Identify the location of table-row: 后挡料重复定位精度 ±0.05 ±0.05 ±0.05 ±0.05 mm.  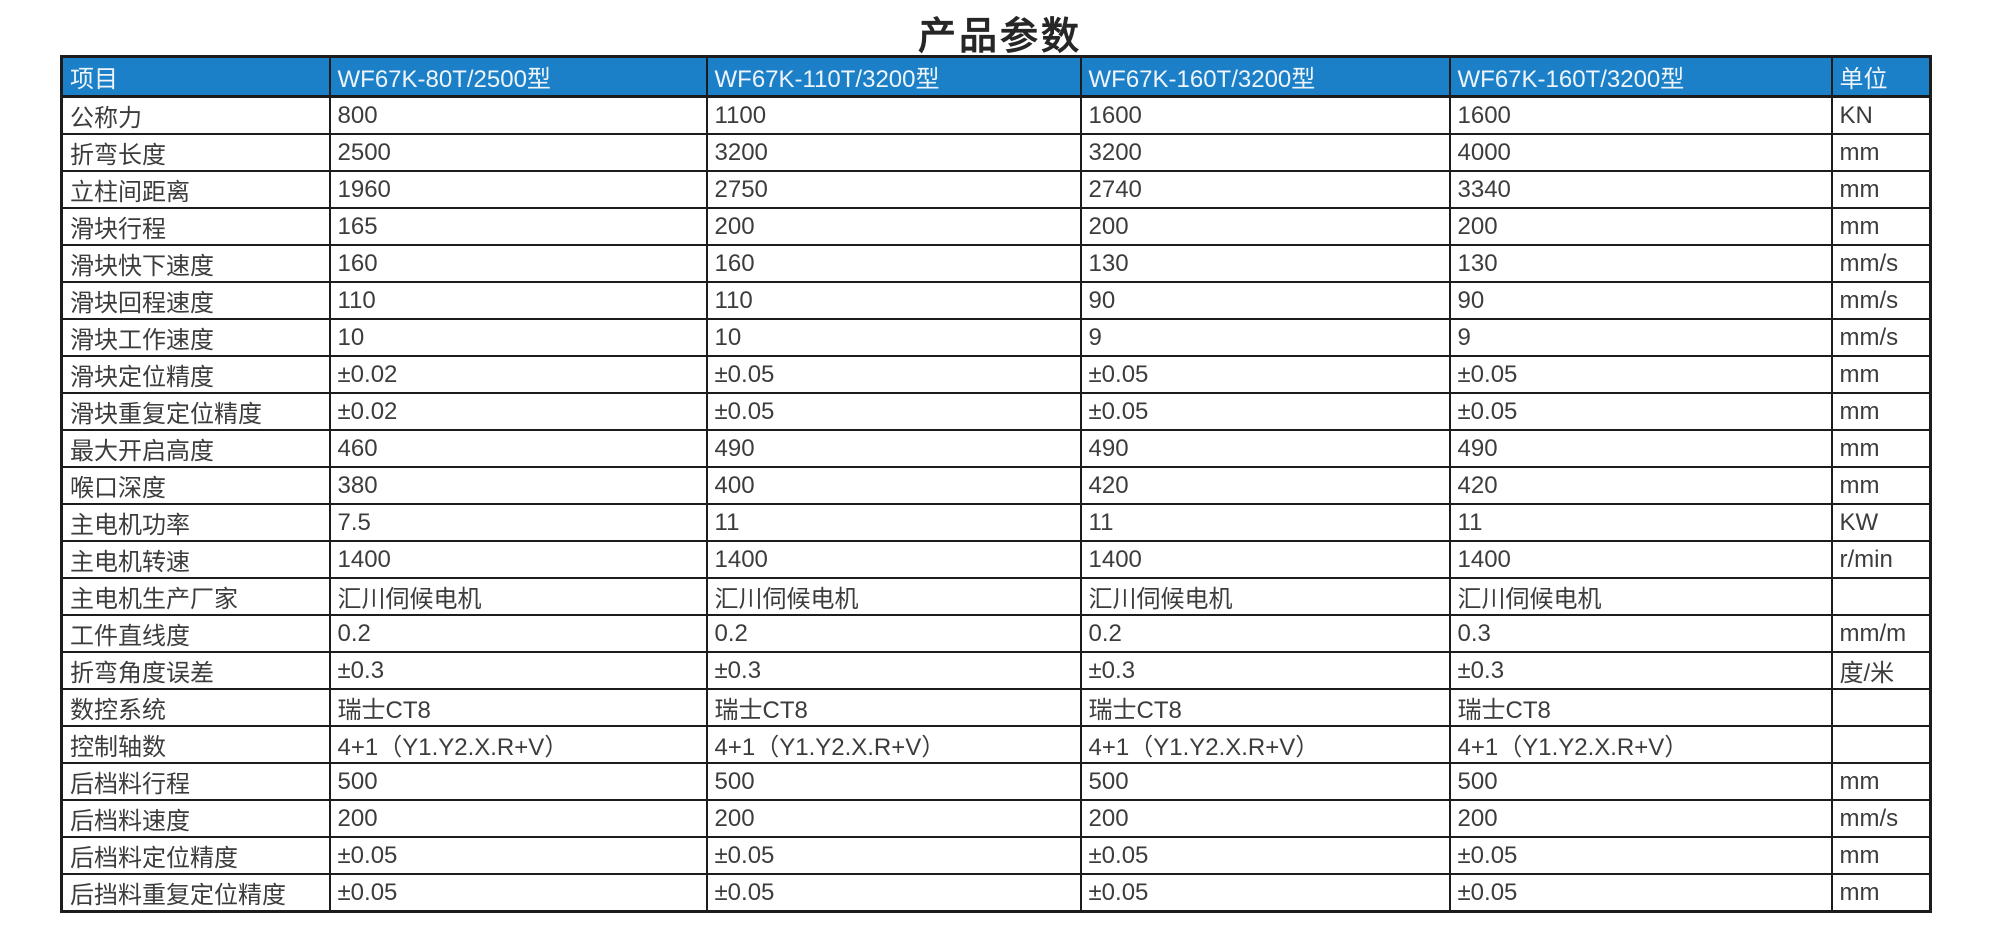
(996, 893).